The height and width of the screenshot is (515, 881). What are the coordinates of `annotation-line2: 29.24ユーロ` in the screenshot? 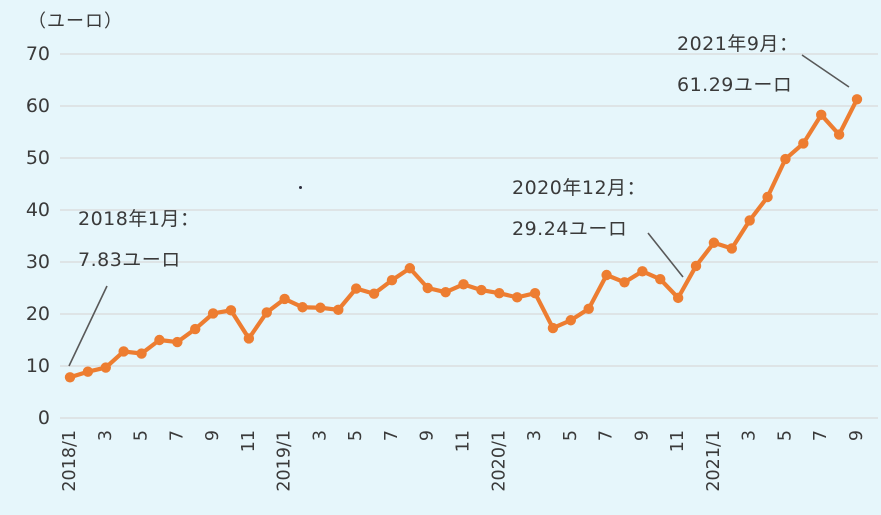 It's located at (570, 229).